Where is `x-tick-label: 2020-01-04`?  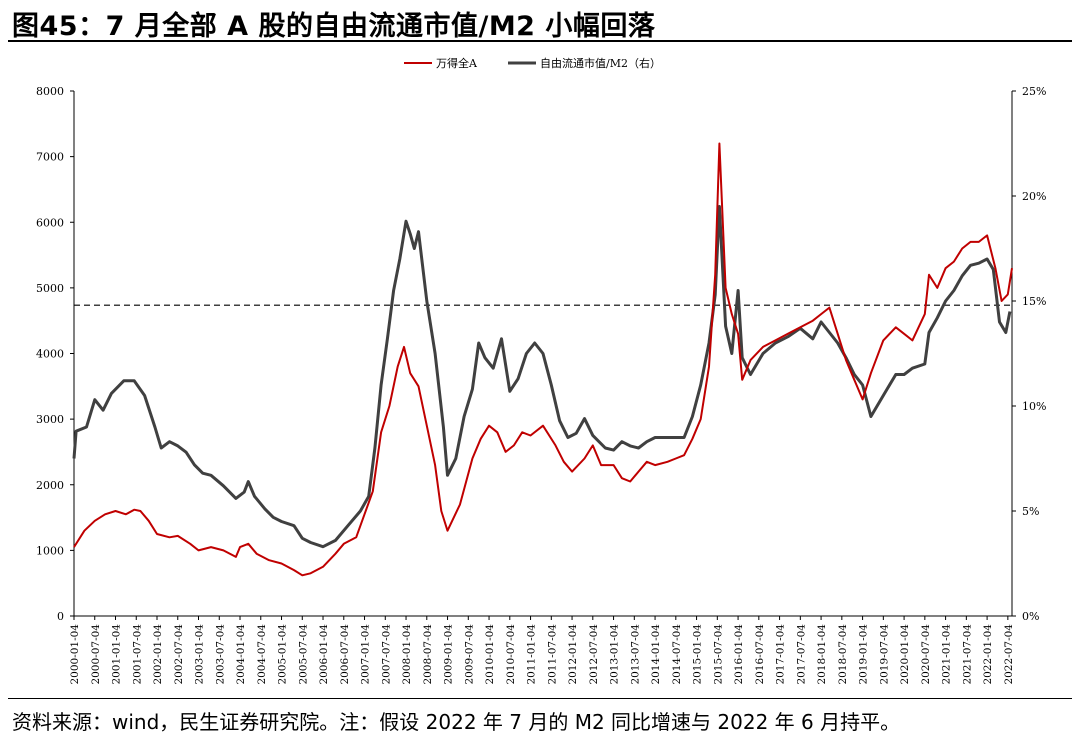 x-tick-label: 2020-01-04 is located at coordinates (905, 654).